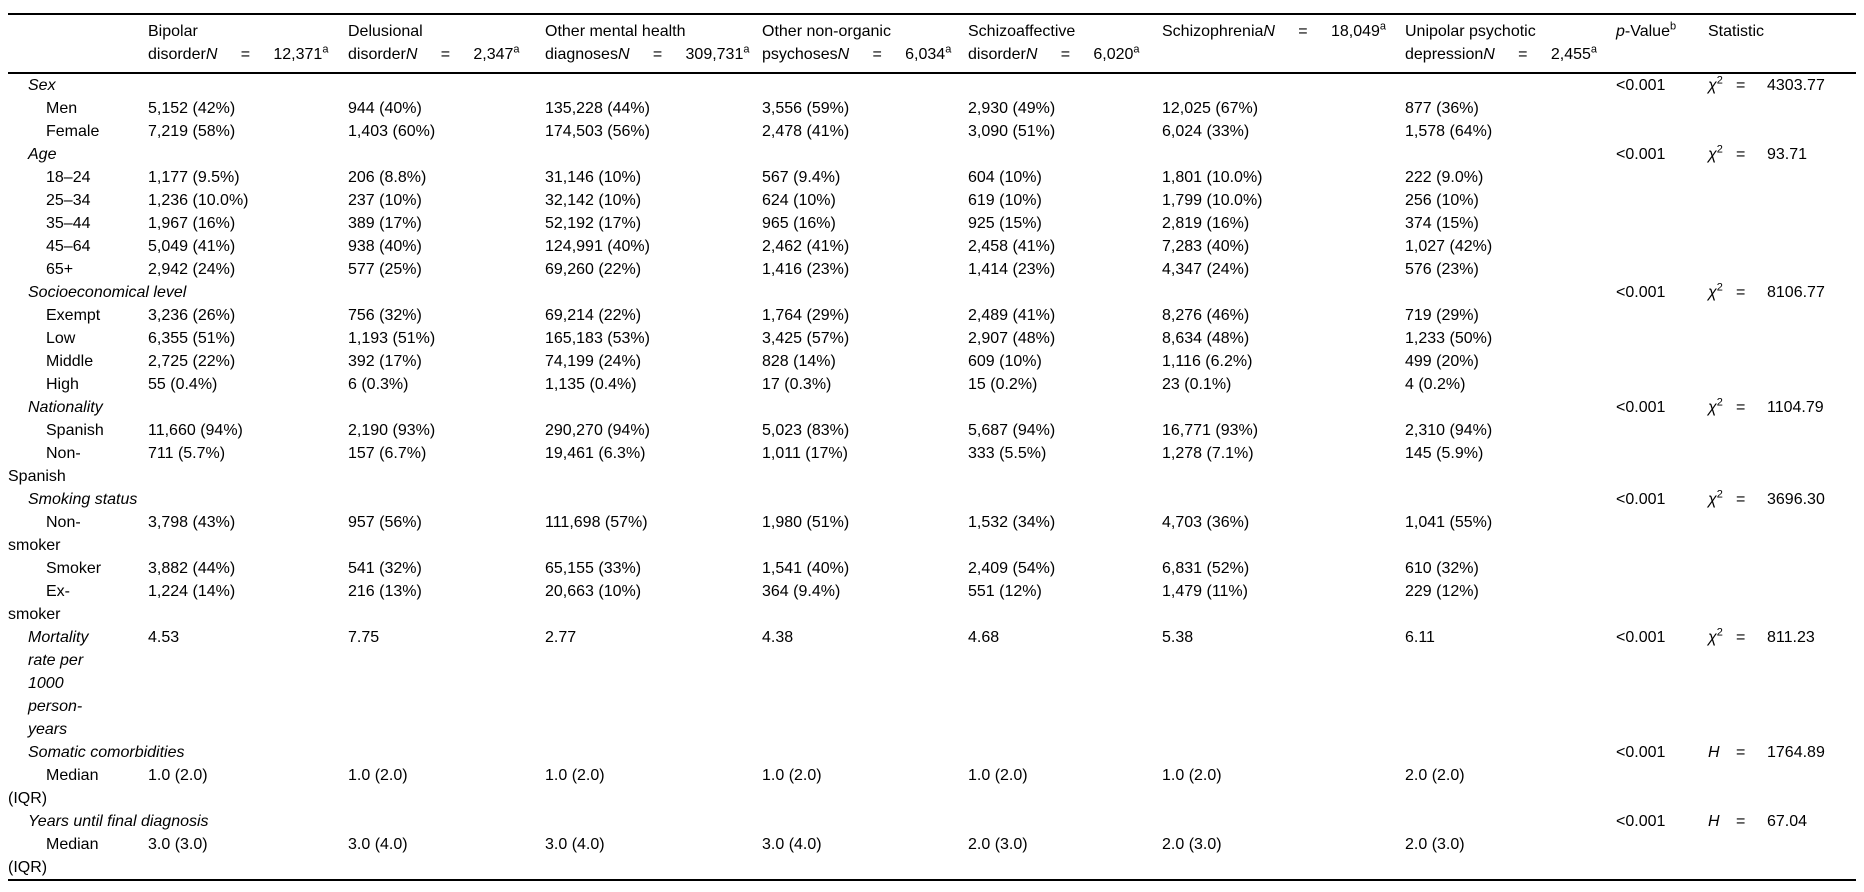  I want to click on row-label: Mortality rate per 1000 person-years, so click(58, 683).